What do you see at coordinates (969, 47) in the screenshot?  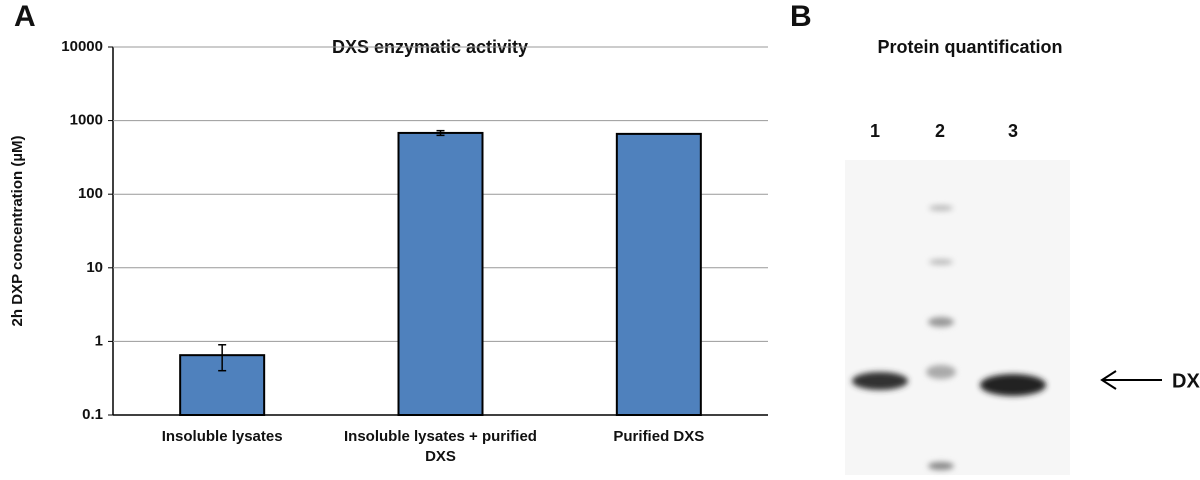 I see `gel-title: Protein quantification` at bounding box center [969, 47].